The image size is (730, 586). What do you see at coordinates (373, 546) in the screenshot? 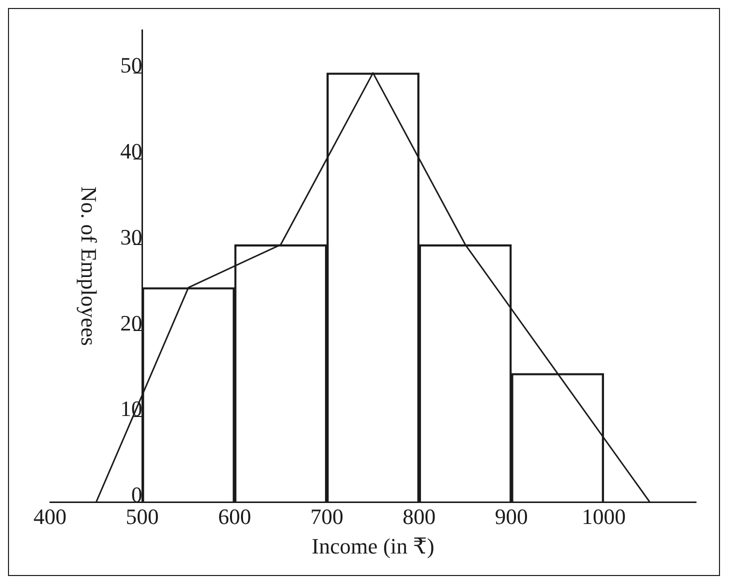
I see `x-axis-title: Income (in ₹)` at bounding box center [373, 546].